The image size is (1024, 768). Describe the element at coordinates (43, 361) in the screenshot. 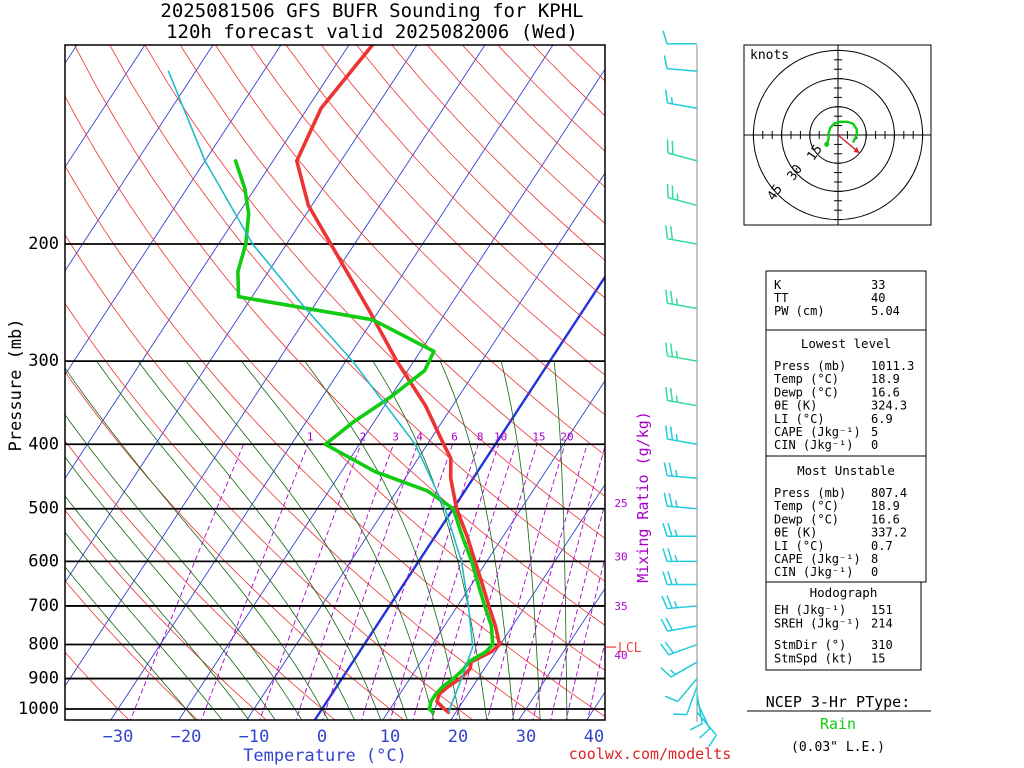

I see `y-tick-label: 300` at that location.